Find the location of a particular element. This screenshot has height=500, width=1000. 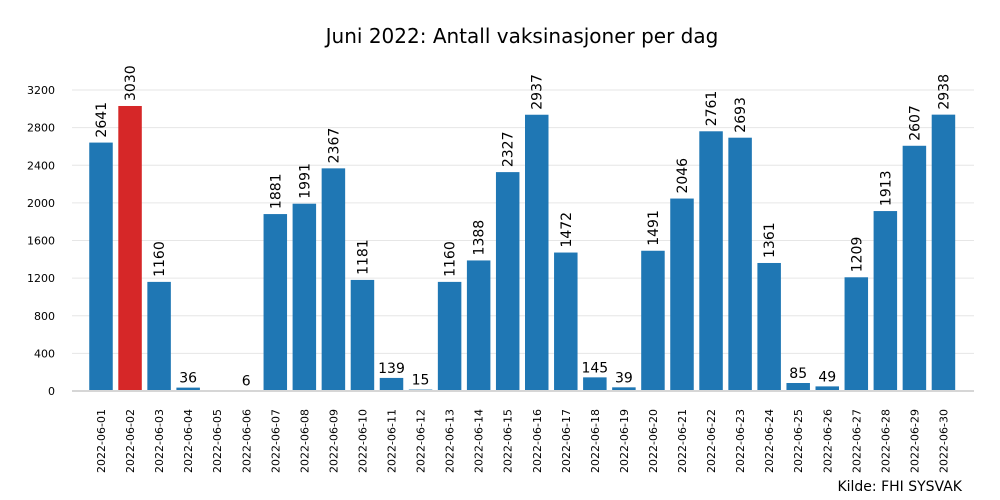

data-label: 15 is located at coordinates (421, 381).